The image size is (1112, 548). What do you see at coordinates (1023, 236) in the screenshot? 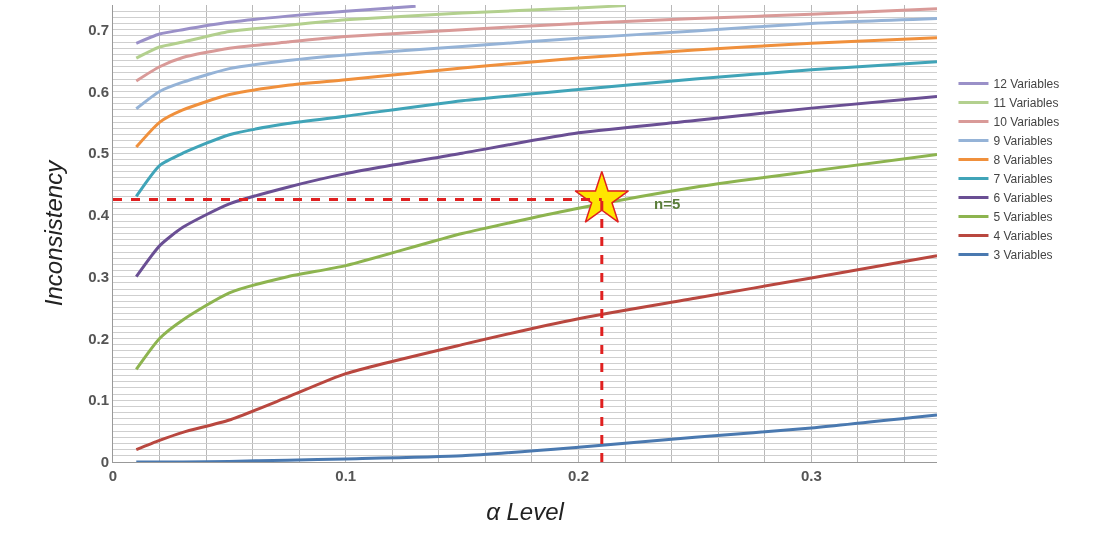
I see `legend-label: 4 Variables` at bounding box center [1023, 236].